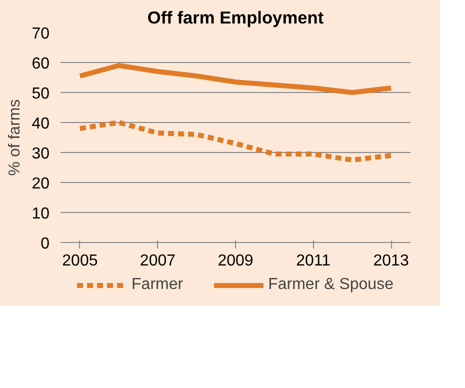  What do you see at coordinates (15, 137) in the screenshot?
I see `y-axis-title: % of farms` at bounding box center [15, 137].